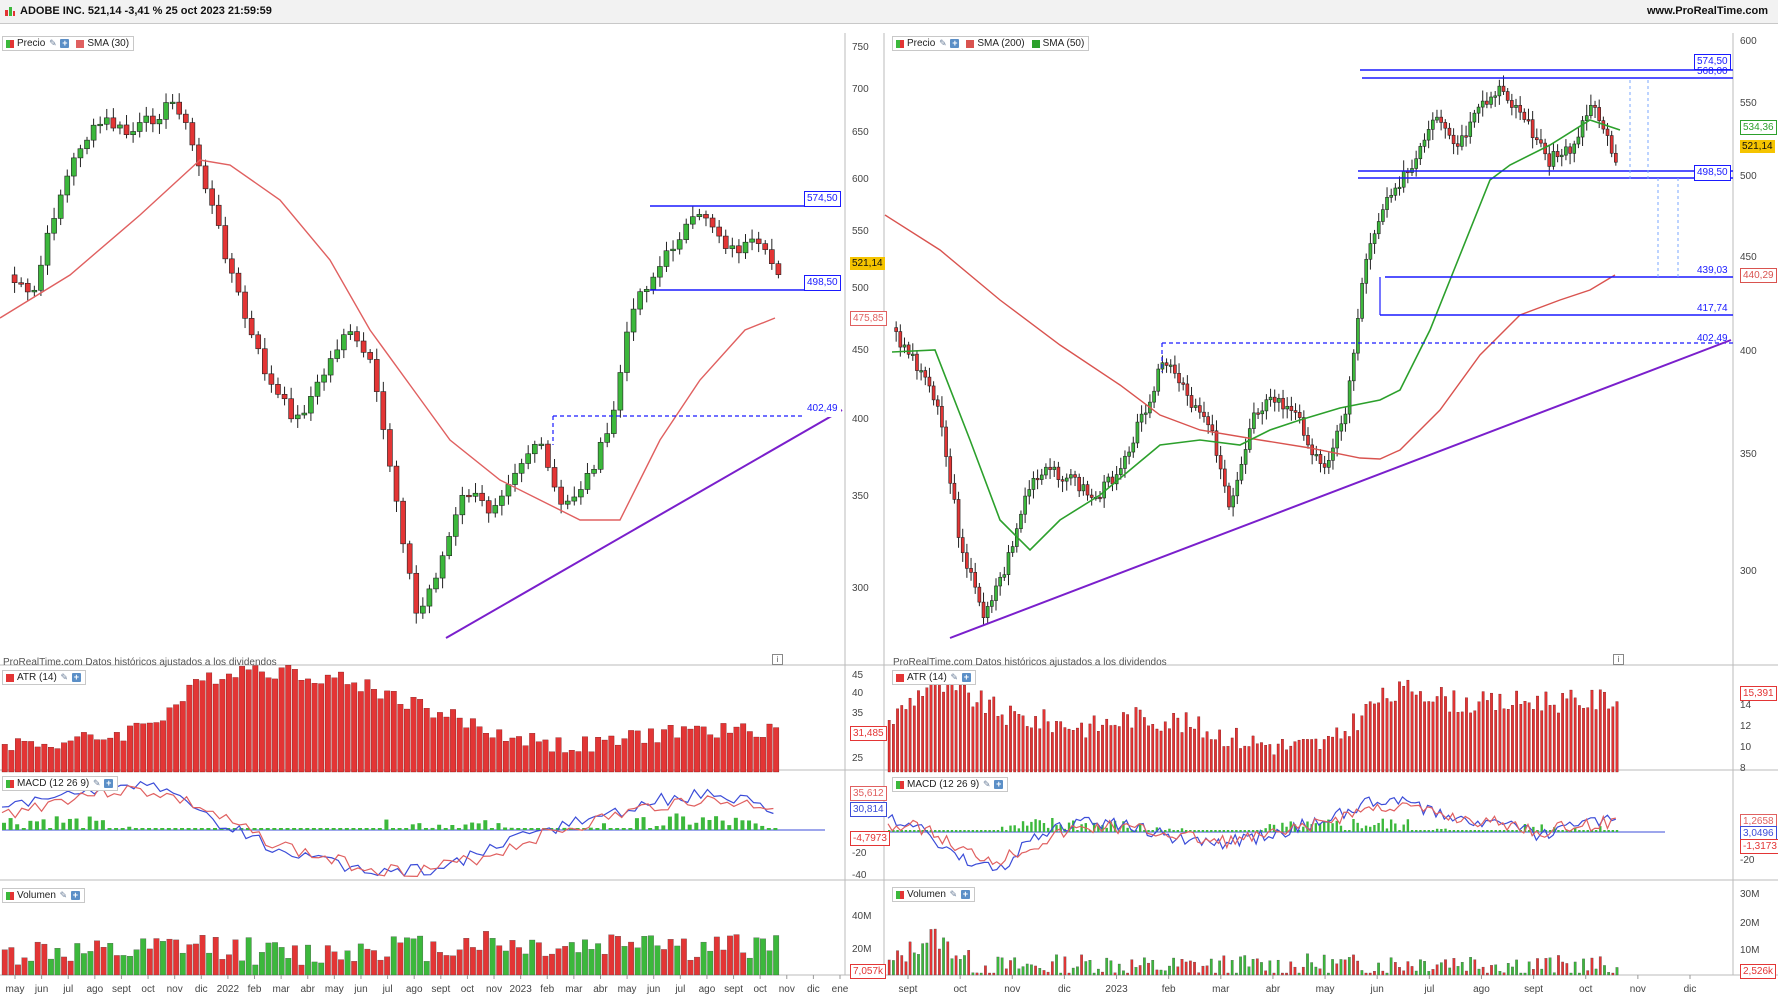 Image resolution: width=1778 pixels, height=1000 pixels. I want to click on left-volume-legend: Volumen ✎ +, so click(43, 895).